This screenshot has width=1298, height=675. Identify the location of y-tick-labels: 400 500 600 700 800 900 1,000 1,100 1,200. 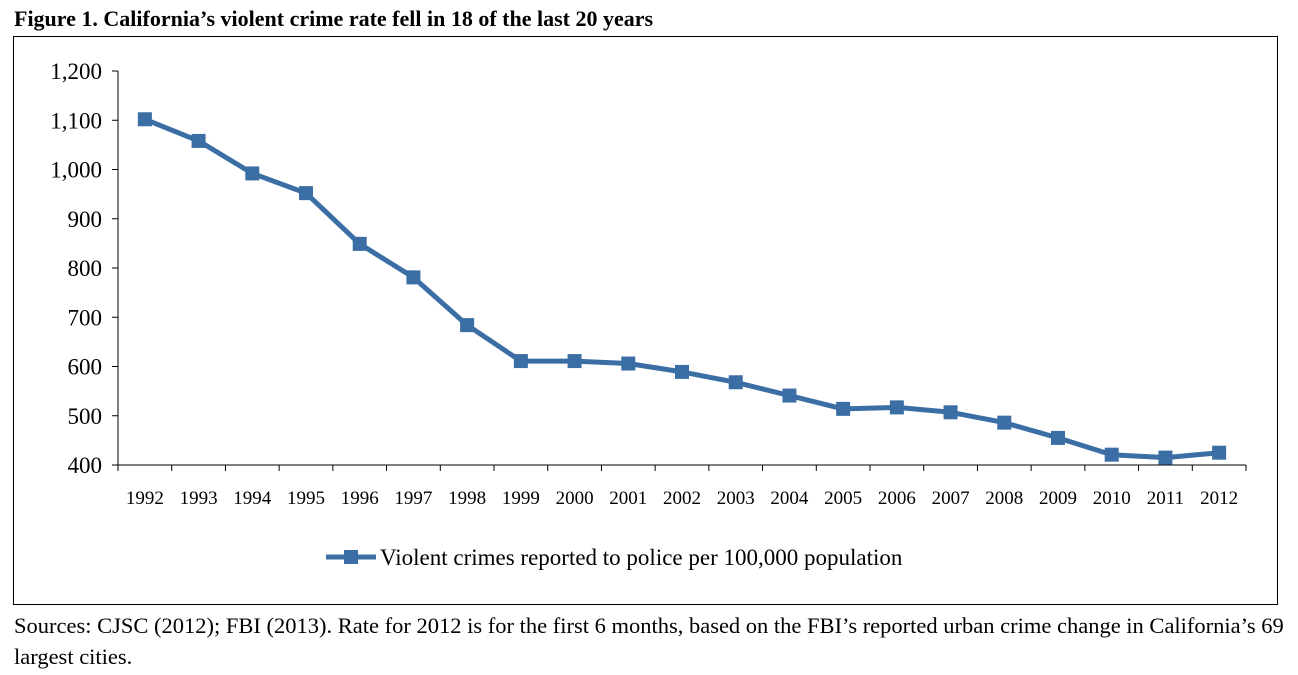
(76, 268).